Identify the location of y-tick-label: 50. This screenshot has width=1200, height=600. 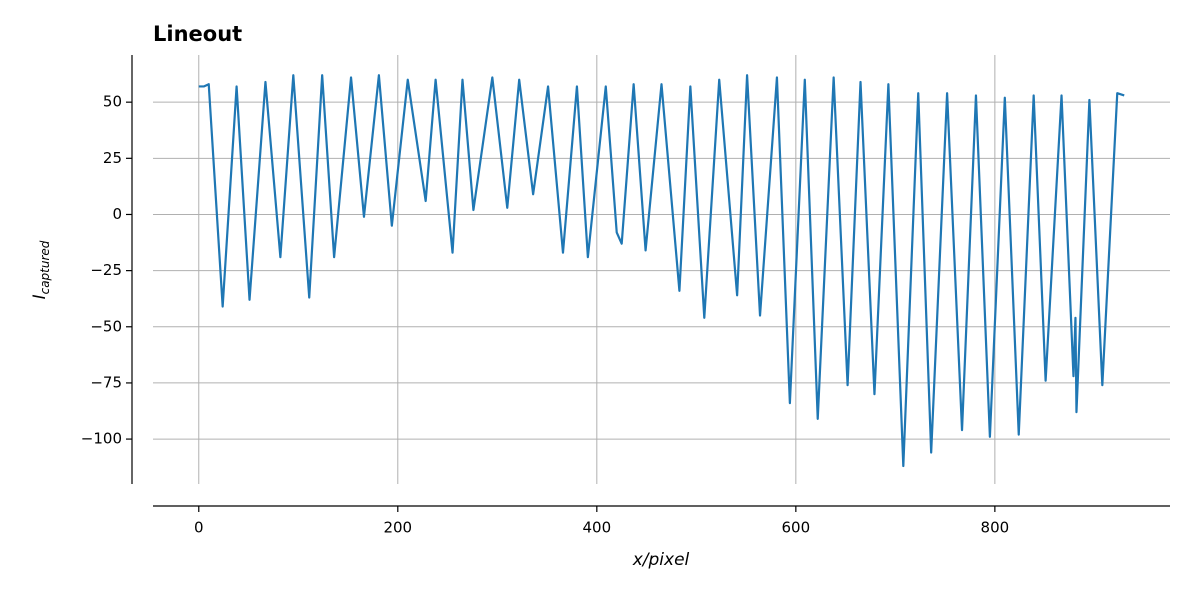
(112, 102).